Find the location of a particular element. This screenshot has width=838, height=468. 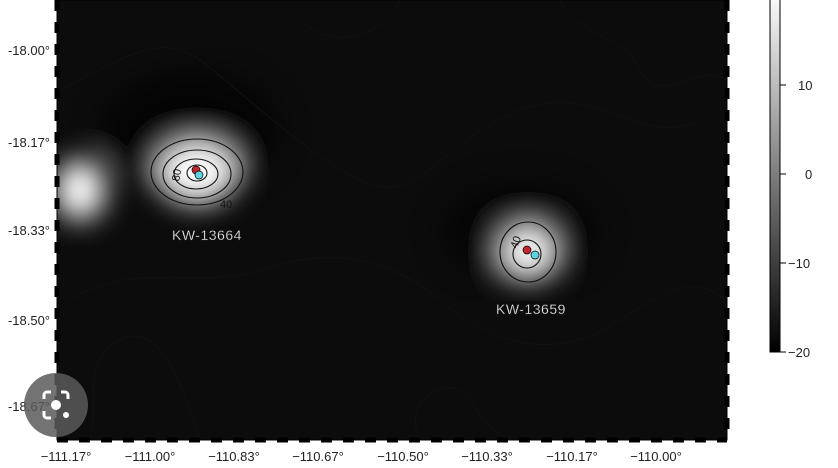

x-tick: −110.83° is located at coordinates (234, 456).